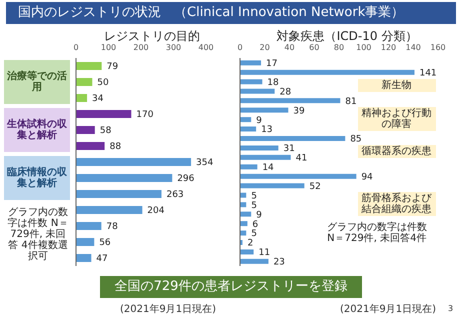 This screenshot has height=320, width=462. Describe the element at coordinates (339, 47) in the screenshot. I see `x-tick-label: 80` at that location.